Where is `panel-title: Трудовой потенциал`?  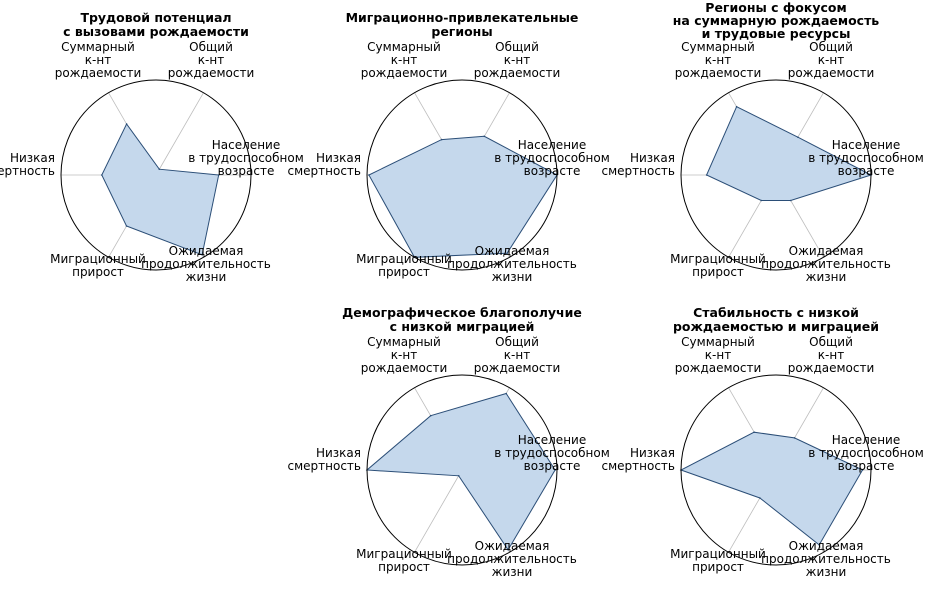
panel-title: Трудовой потенциал is located at coordinates (155, 17).